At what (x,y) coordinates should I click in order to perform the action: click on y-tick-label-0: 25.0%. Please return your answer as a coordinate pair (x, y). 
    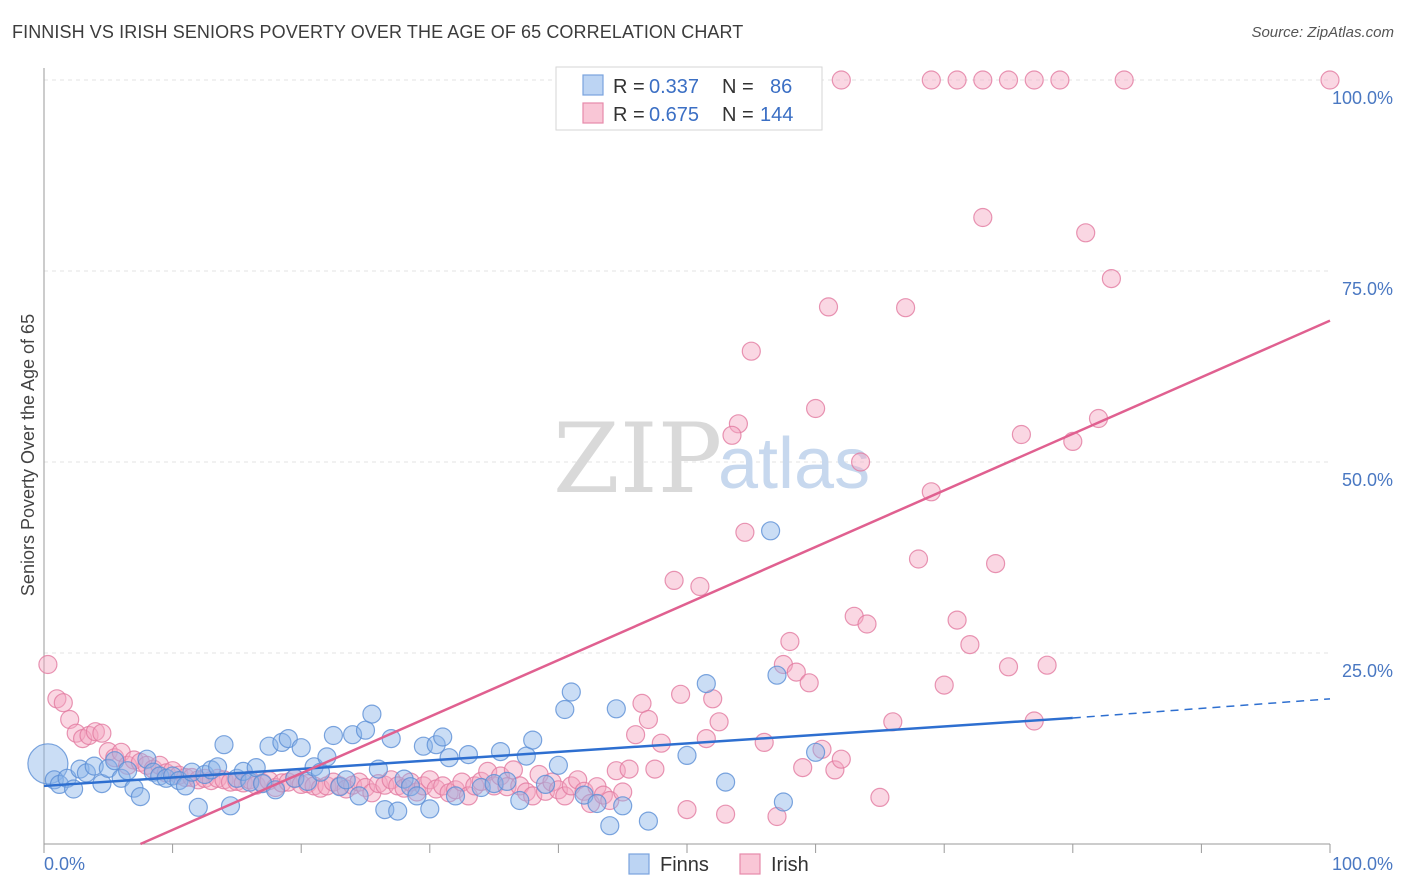
    Looking at the image, I should click on (1367, 671).